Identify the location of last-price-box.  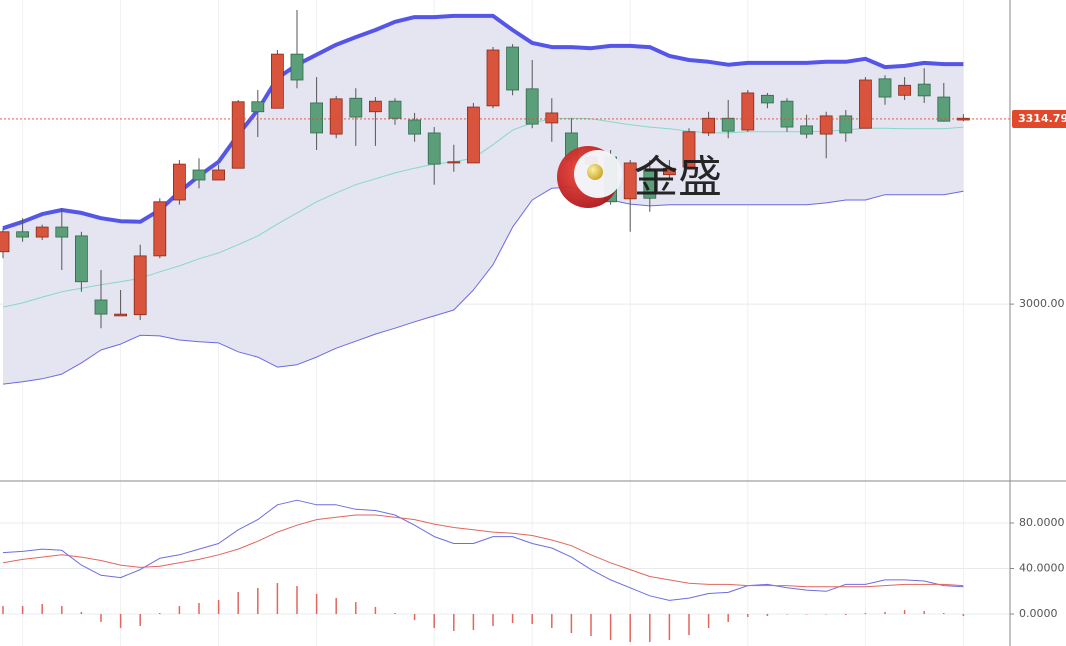
(1039, 118).